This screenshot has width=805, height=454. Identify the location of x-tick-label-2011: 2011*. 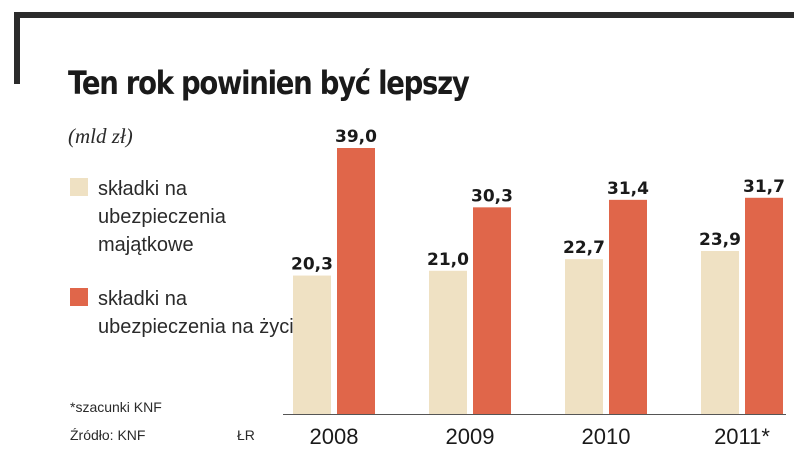
(742, 436).